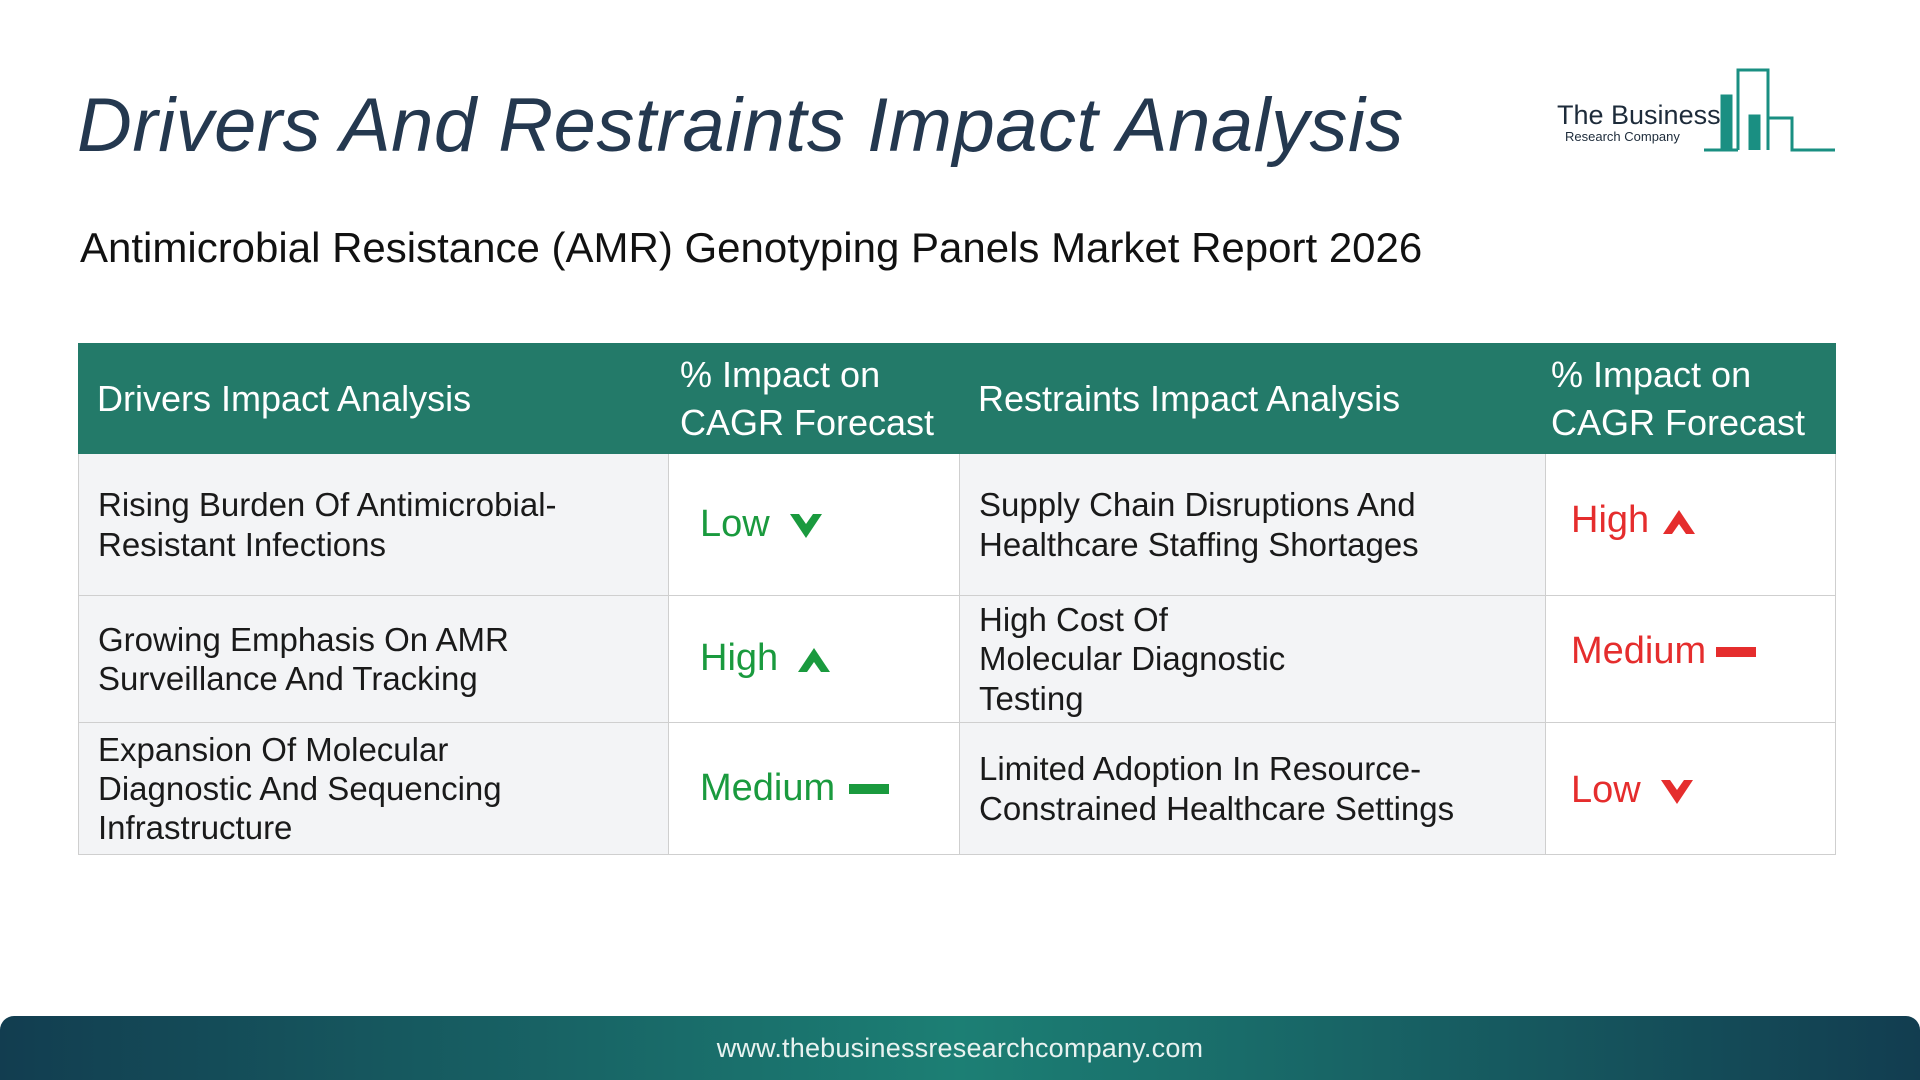 This screenshot has width=1920, height=1080. I want to click on header-restraints: Restraints Impact Analysis, so click(1189, 398).